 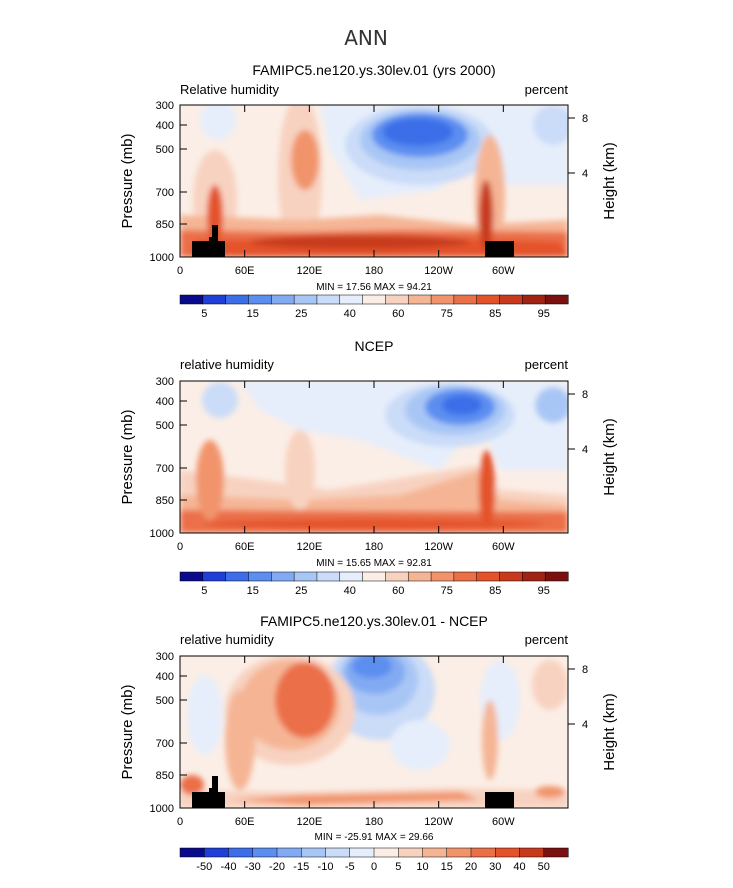 What do you see at coordinates (165, 501) in the screenshot?
I see `y-tick-label: 850` at bounding box center [165, 501].